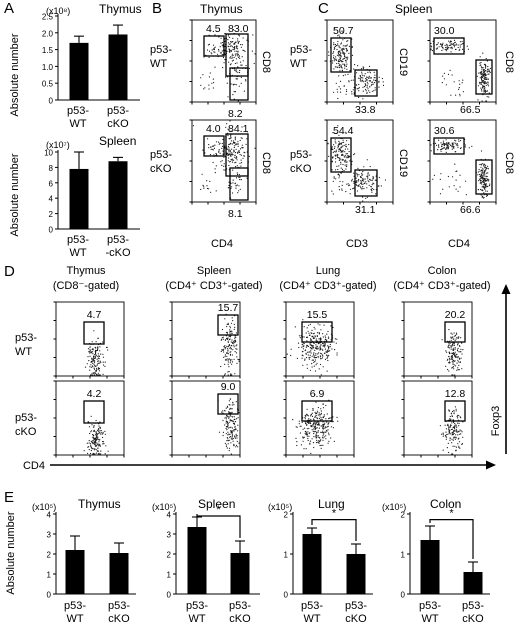 This screenshot has height=627, width=520. I want to click on a-spleen-xlabel-cko-1: p53-, so click(118, 240).